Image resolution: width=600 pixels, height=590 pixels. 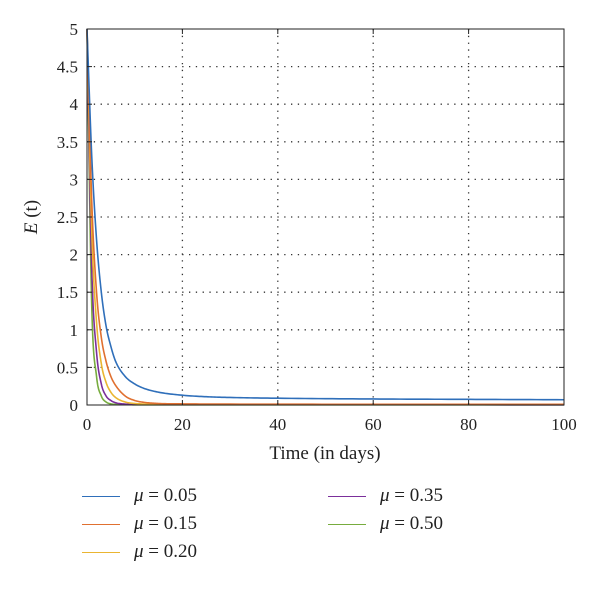 What do you see at coordinates (468, 424) in the screenshot?
I see `x-tick-label: 80` at bounding box center [468, 424].